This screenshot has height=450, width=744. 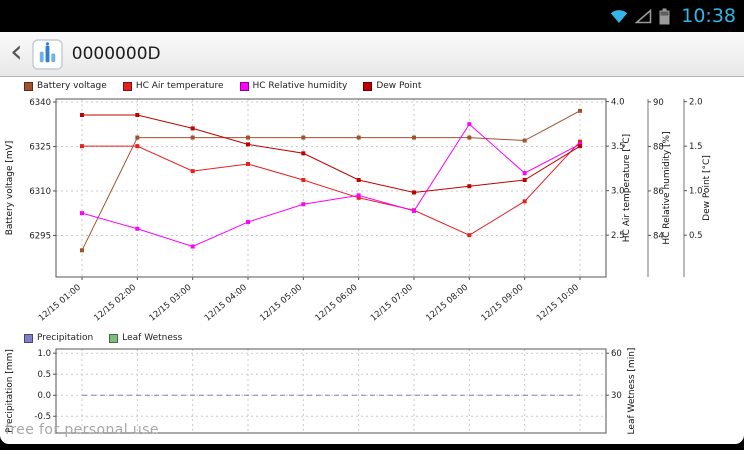 What do you see at coordinates (372, 16) in the screenshot?
I see `status-bar: 10:38` at bounding box center [372, 16].